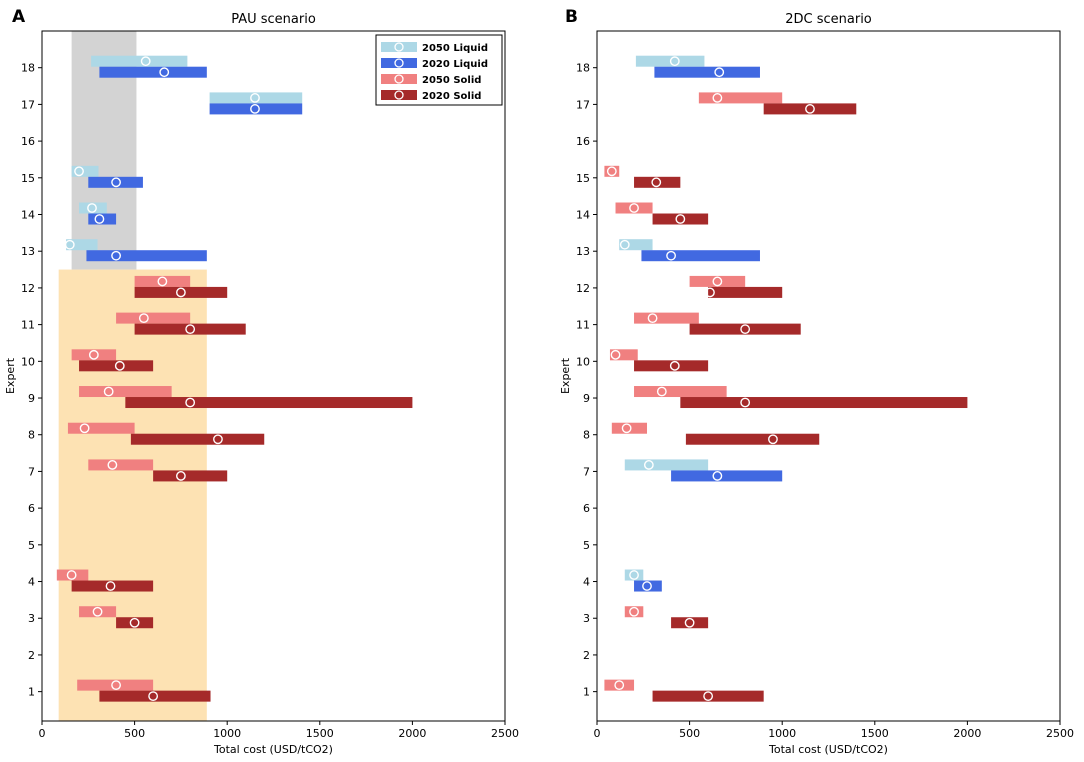 The width and height of the screenshot is (1084, 762). What do you see at coordinates (98, 612) in the screenshot?
I see `bar-expert-3-solid2050` at bounding box center [98, 612].